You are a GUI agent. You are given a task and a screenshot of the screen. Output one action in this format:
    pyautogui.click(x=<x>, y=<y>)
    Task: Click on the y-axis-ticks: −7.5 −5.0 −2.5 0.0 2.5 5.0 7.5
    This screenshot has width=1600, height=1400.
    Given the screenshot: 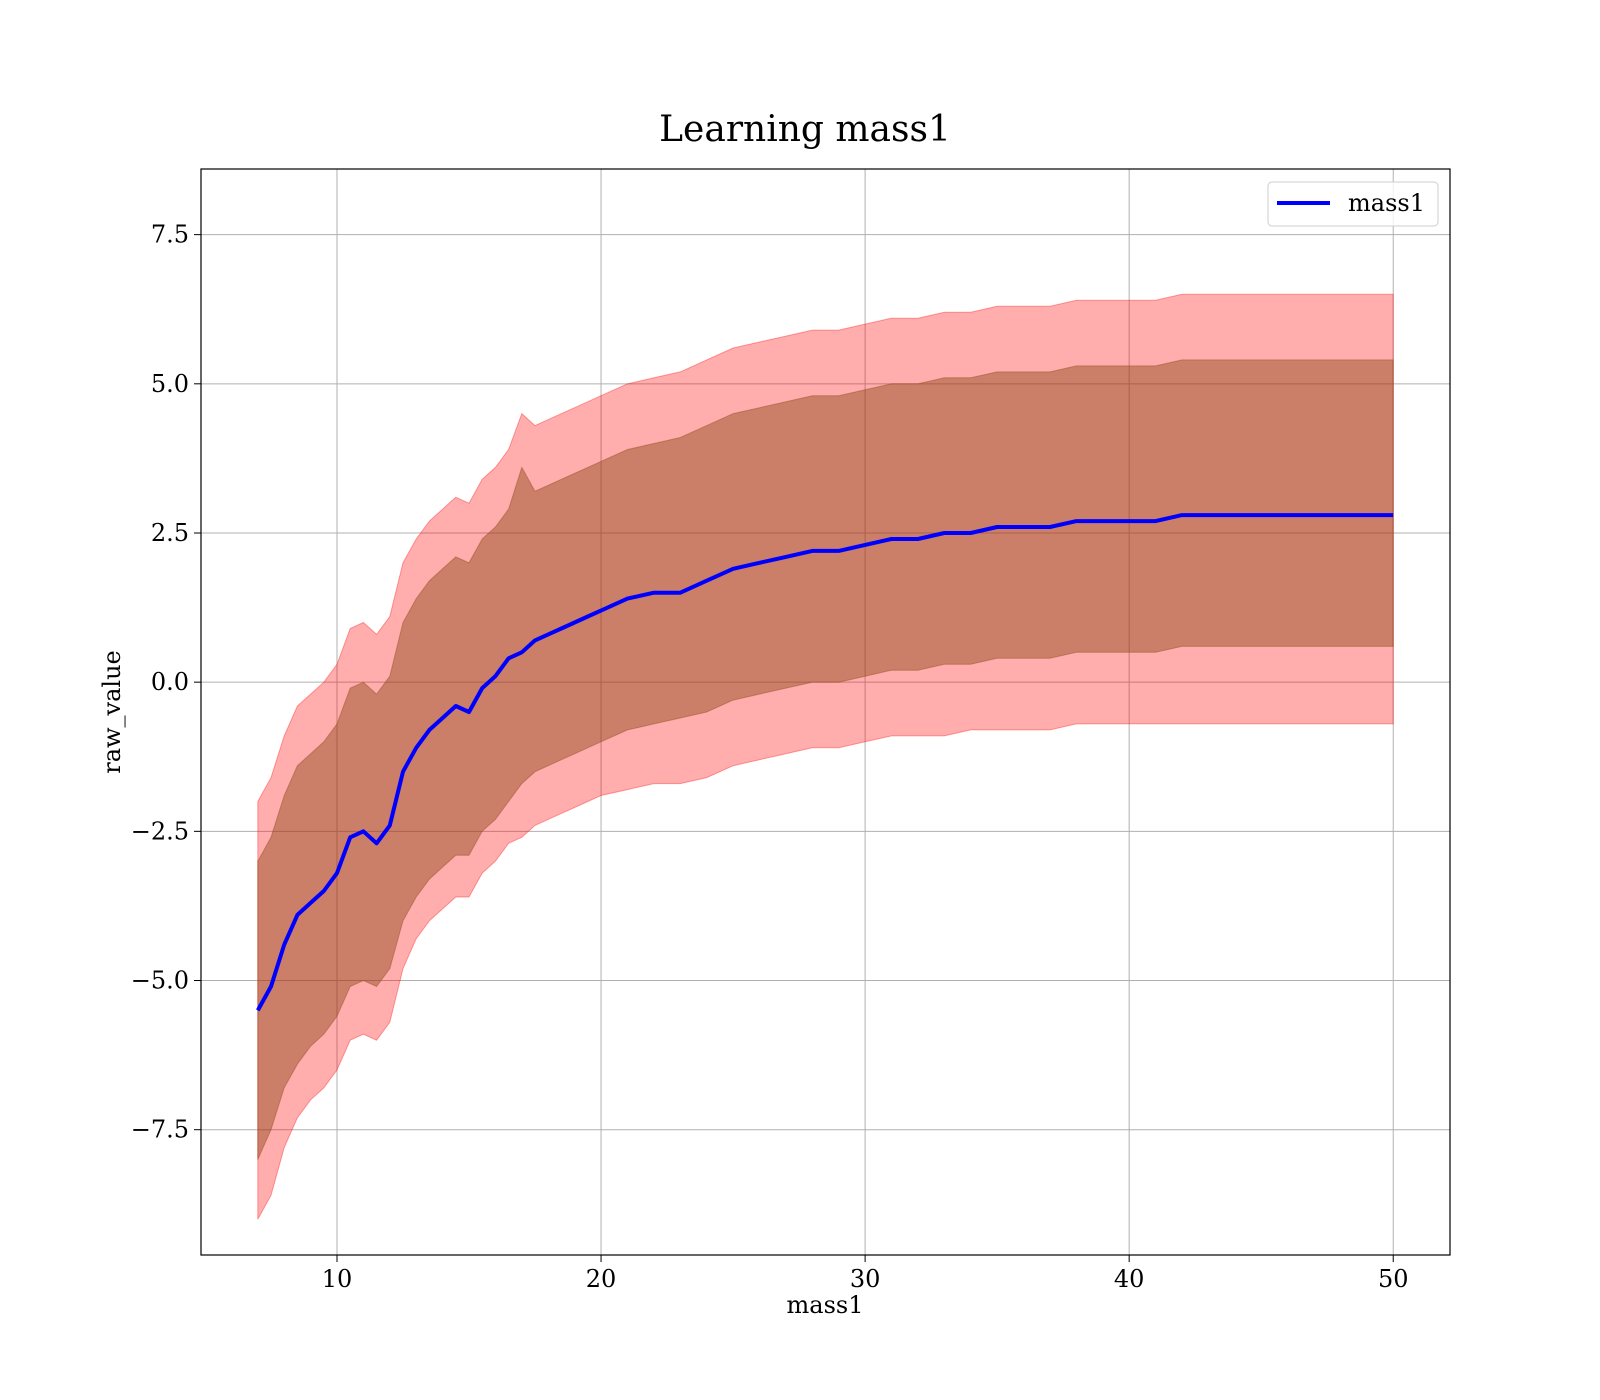 What is the action you would take?
    pyautogui.click(x=166, y=682)
    